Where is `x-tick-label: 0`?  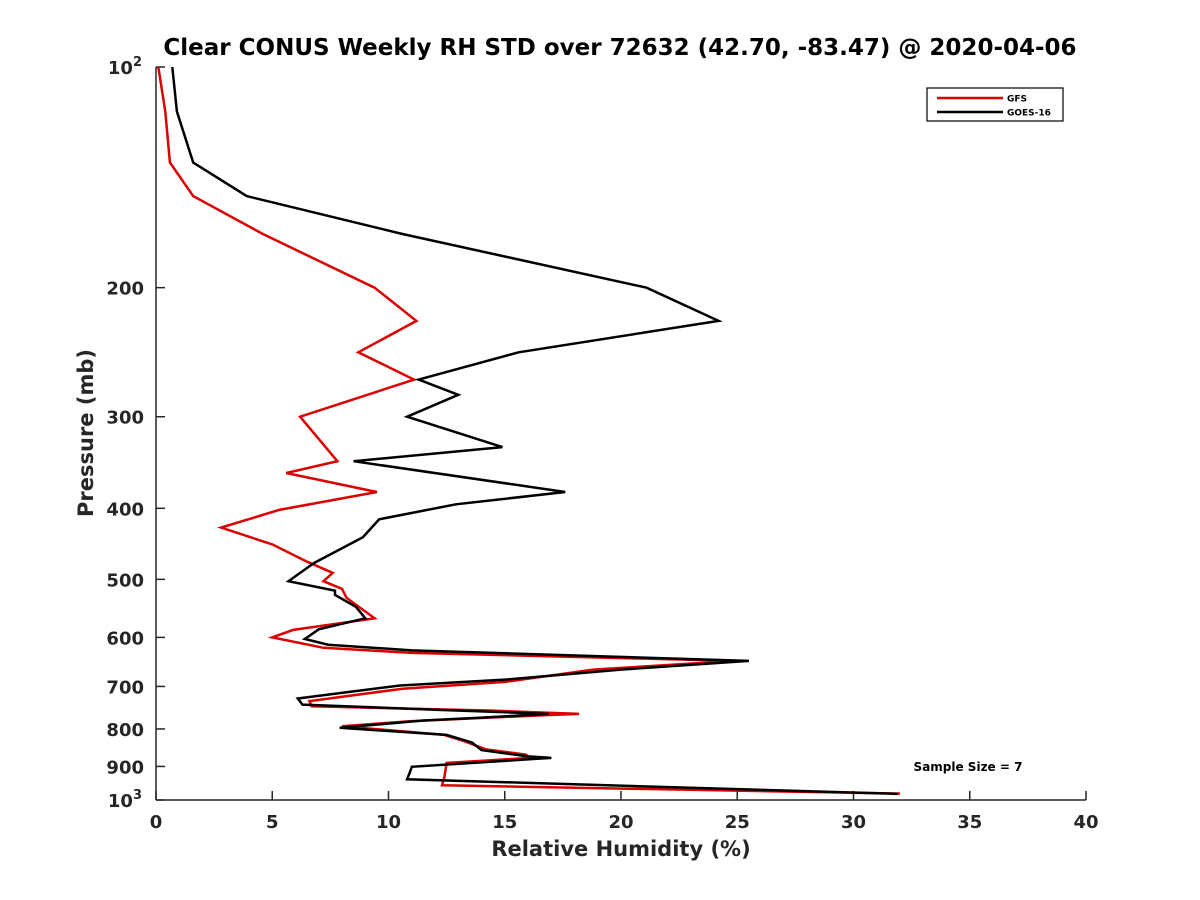 x-tick-label: 0 is located at coordinates (156, 822).